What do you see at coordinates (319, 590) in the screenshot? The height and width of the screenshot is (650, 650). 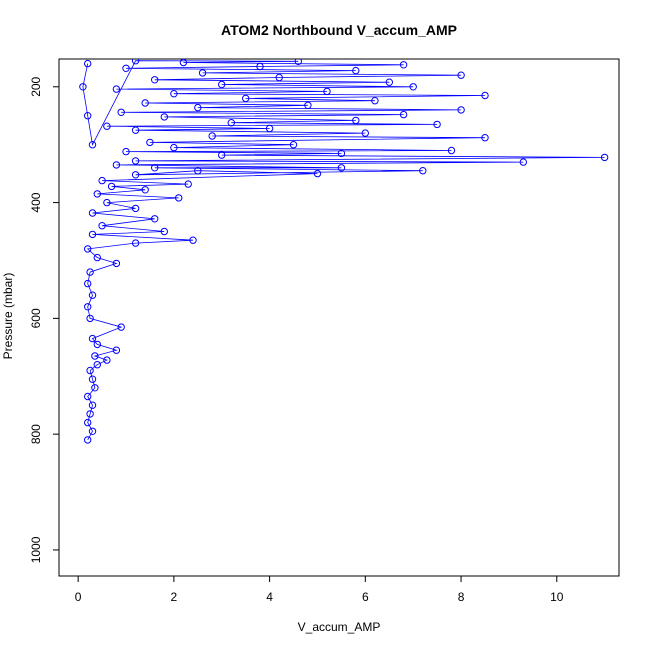 I see `x-axis: 0 2 4 6 8 10` at bounding box center [319, 590].